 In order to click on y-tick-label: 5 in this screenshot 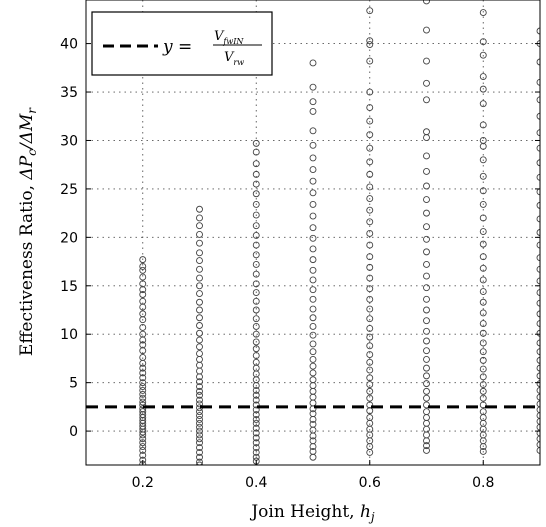, I will do `click(73, 384)`.